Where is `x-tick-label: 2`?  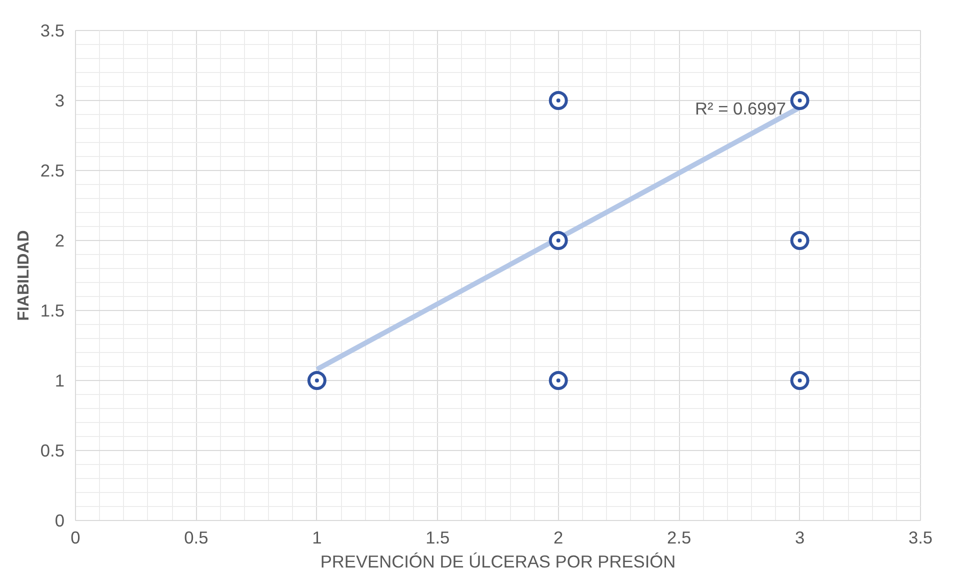 x-tick-label: 2 is located at coordinates (559, 538).